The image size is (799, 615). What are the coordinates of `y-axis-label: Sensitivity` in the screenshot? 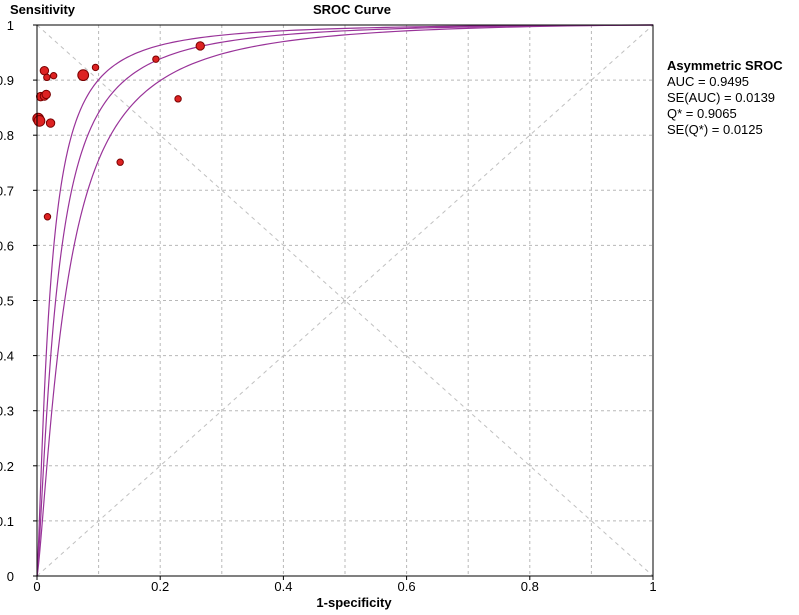 It's located at (43, 9).